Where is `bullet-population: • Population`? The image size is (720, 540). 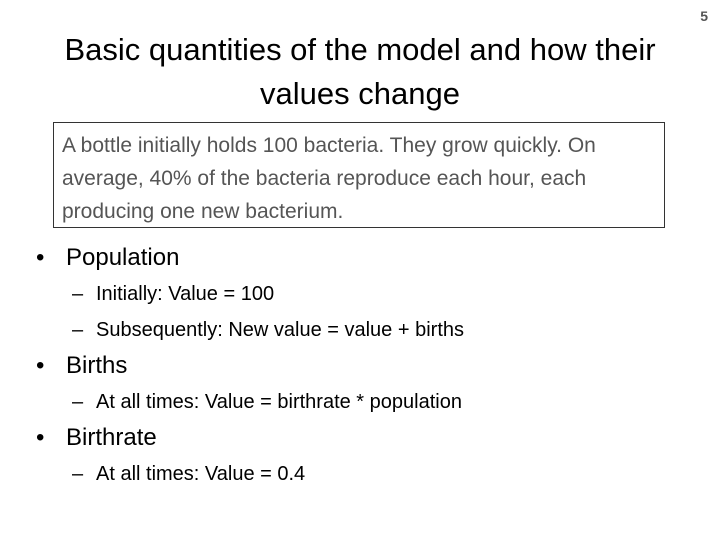
bullet-population: • Population is located at coordinates (360, 258).